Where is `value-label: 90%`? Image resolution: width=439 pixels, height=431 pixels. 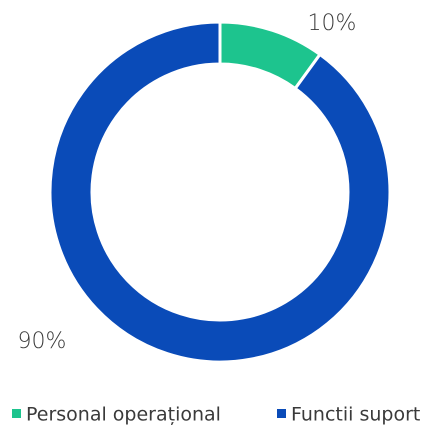
value-label: 90% is located at coordinates (42, 341).